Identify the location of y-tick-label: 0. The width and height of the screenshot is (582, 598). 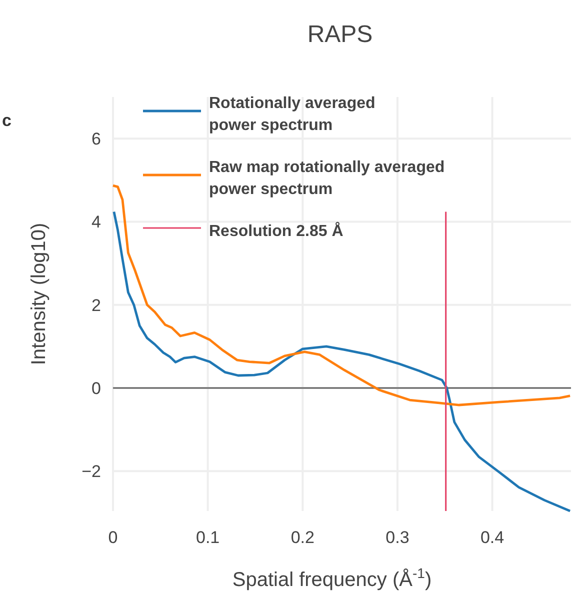
(96, 388).